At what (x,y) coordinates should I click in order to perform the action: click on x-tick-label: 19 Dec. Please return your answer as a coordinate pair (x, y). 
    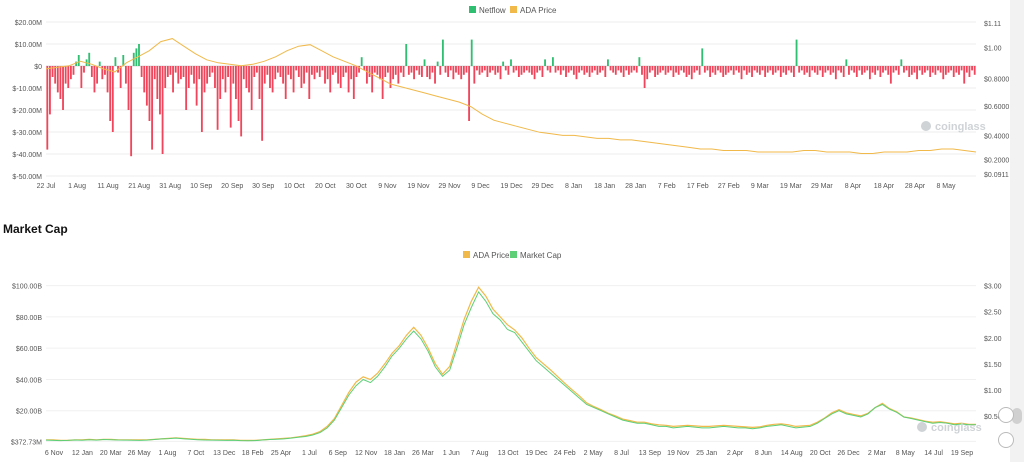
    Looking at the image, I should click on (536, 453).